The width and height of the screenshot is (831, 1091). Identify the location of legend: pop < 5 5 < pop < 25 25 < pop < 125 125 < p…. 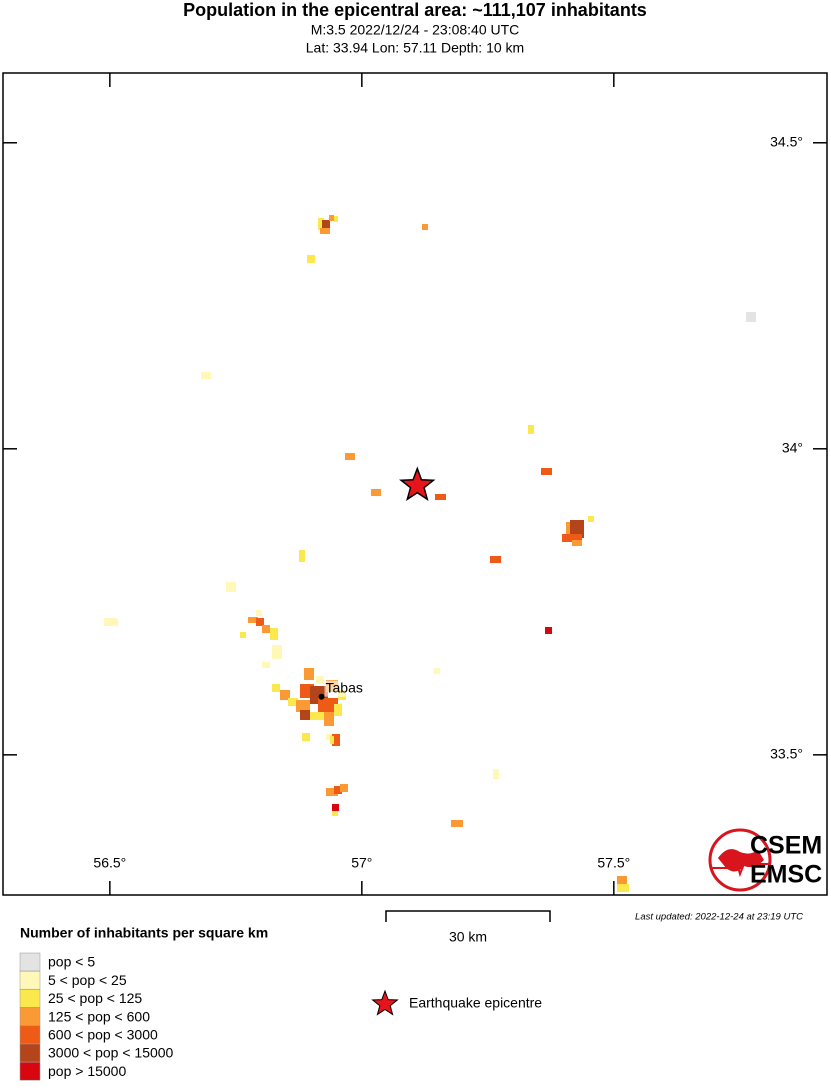
(96, 1016).